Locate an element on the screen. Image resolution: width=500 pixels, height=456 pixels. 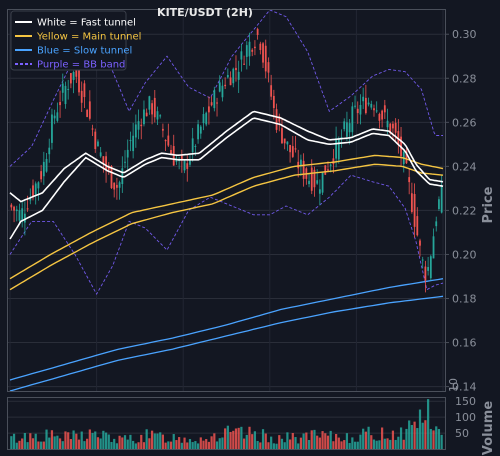
volume-tick-label: 150 is located at coordinates (465, 401).